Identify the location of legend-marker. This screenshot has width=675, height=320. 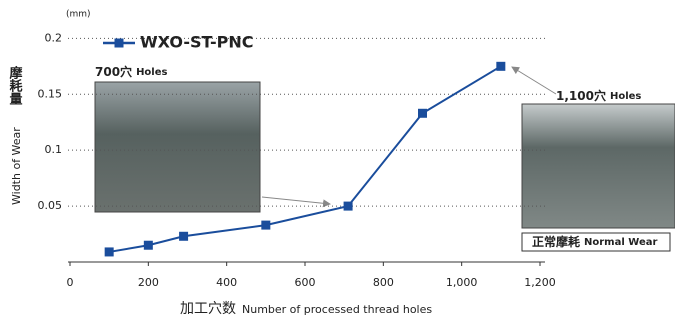
(119, 43).